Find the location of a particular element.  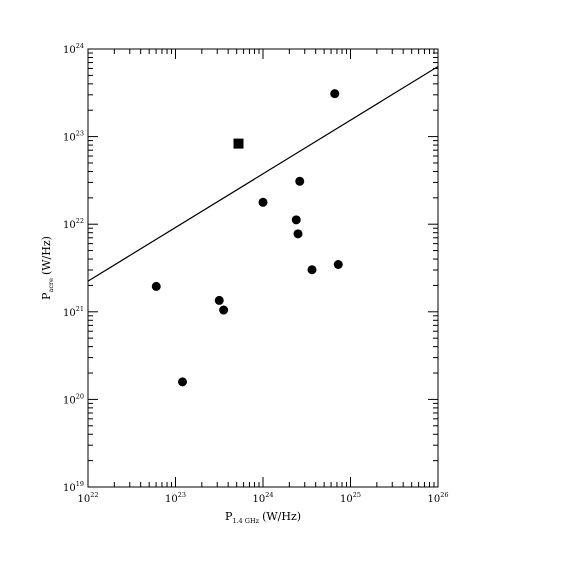

y-tick-label: 1022 is located at coordinates (73, 224).